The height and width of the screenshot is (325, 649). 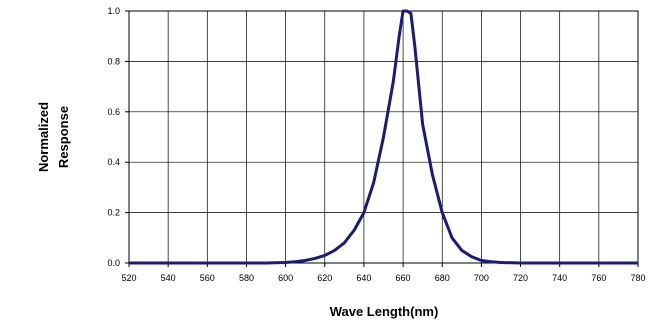 I want to click on x-tick-label: 740, so click(x=559, y=278).